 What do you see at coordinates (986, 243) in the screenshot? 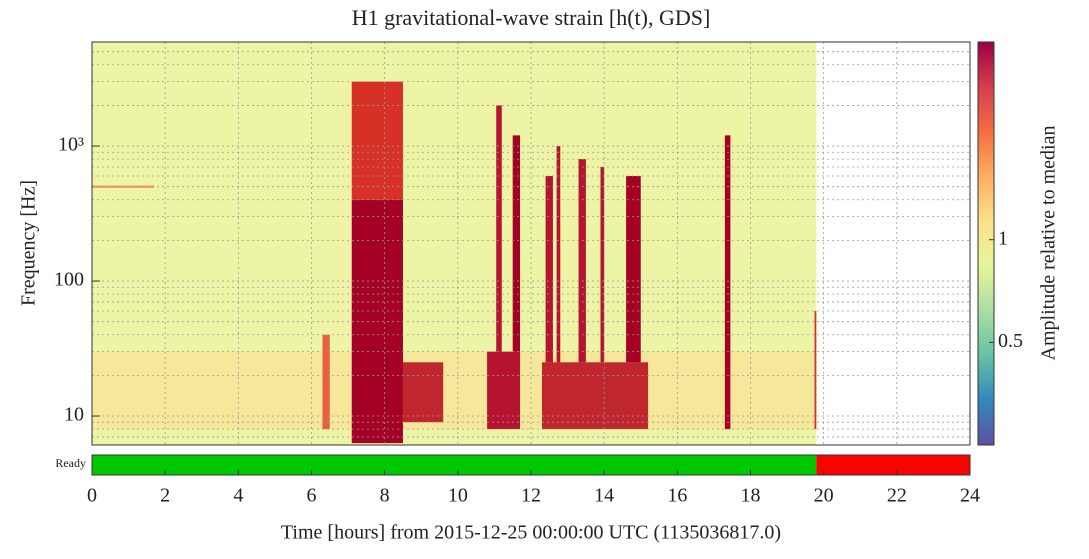
I see `colorbar` at bounding box center [986, 243].